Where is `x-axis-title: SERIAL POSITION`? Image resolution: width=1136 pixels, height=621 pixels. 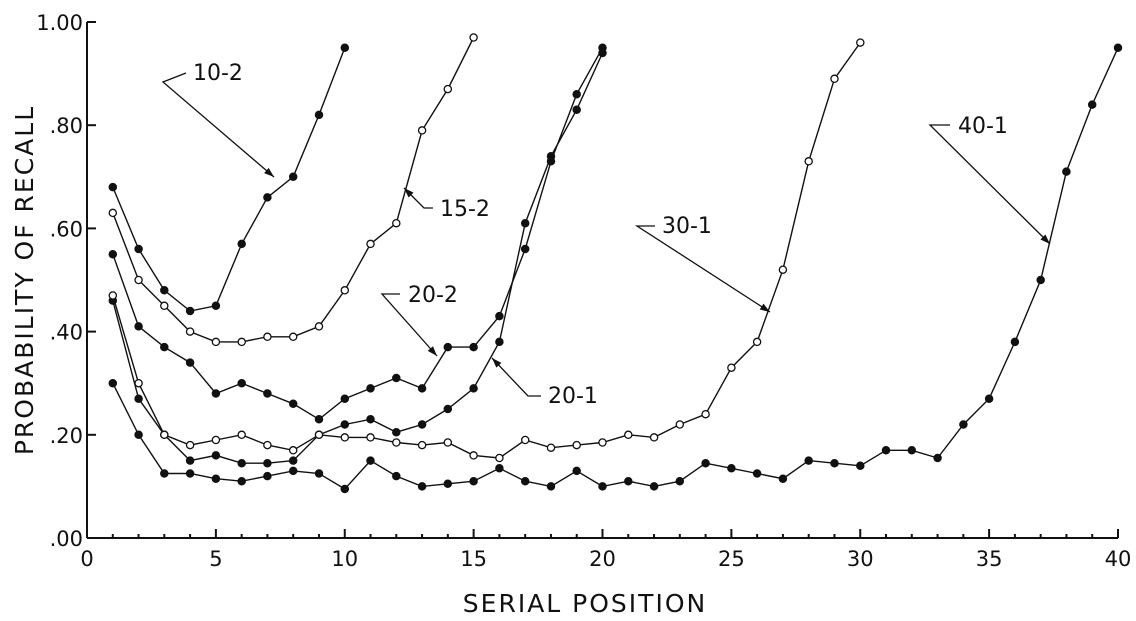 x-axis-title: SERIAL POSITION is located at coordinates (585, 603).